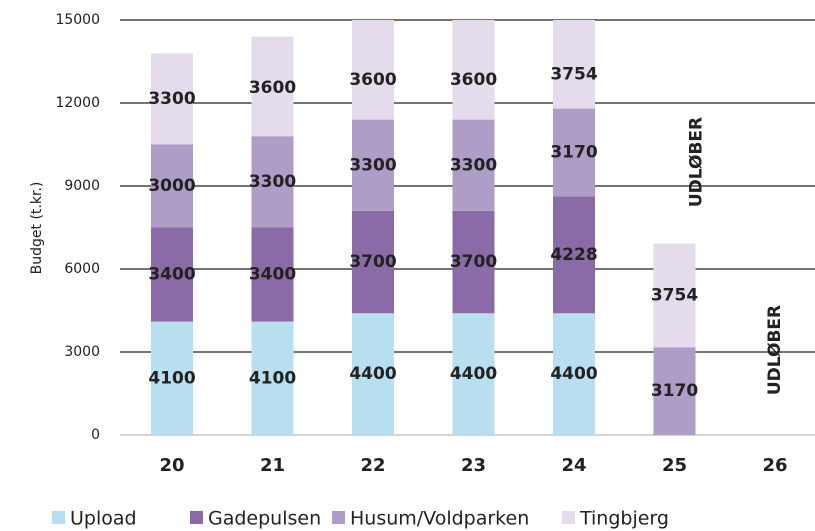 This screenshot has height=531, width=815. Describe the element at coordinates (473, 465) in the screenshot. I see `x-tick-label: 23` at that location.